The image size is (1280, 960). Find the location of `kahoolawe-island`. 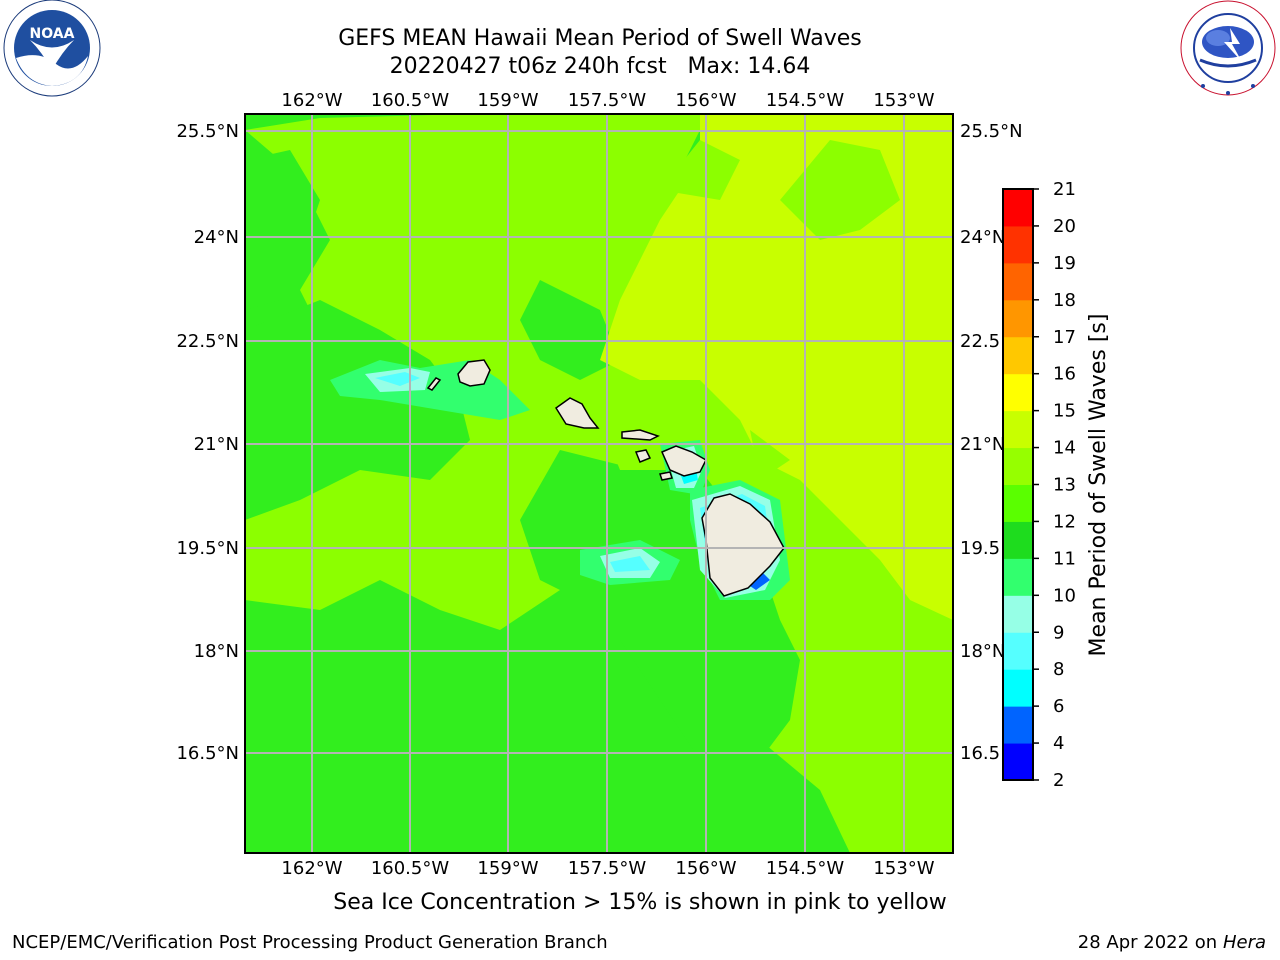

kahoolawe-island is located at coordinates (666, 476).